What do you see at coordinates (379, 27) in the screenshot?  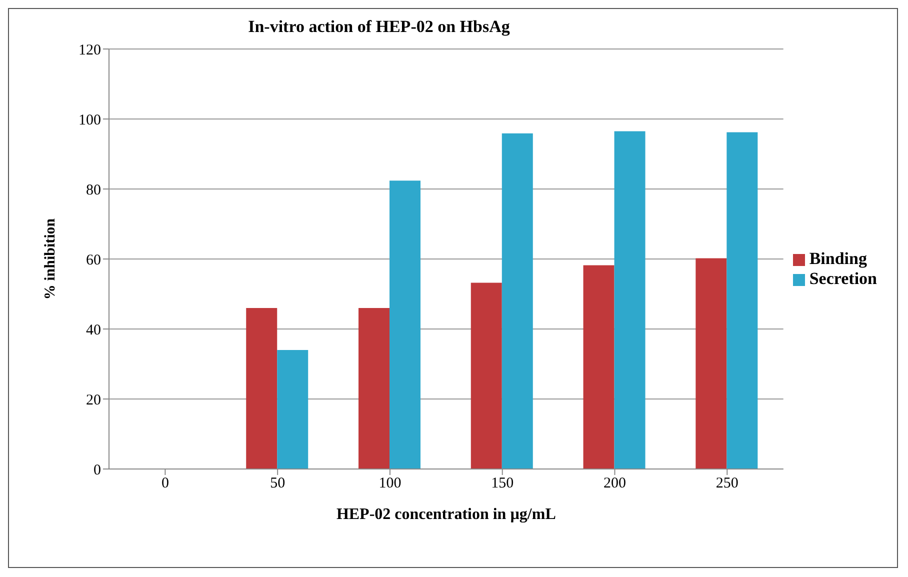 I see `chart-title: In-vitro action of HEP-02 on HbsAg` at bounding box center [379, 27].